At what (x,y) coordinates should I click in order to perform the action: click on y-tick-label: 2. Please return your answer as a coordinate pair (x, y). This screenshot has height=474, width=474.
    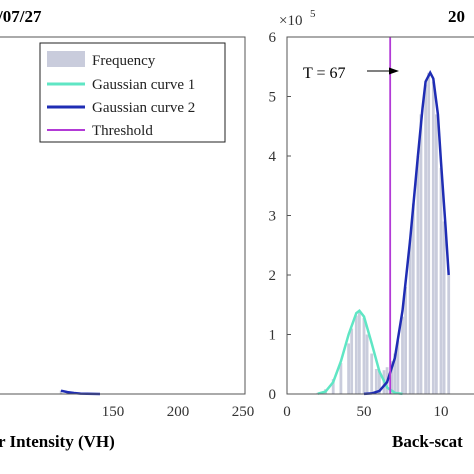
    Looking at the image, I should click on (273, 276).